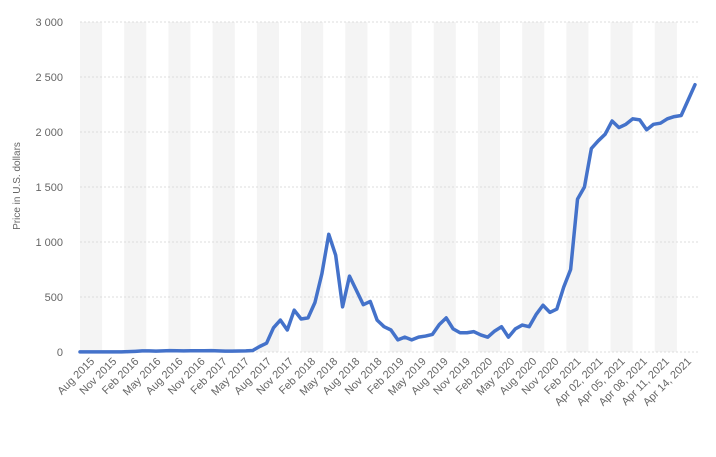 The image size is (716, 457). I want to click on y-axis-title: Price in U.S. dollars, so click(17, 186).